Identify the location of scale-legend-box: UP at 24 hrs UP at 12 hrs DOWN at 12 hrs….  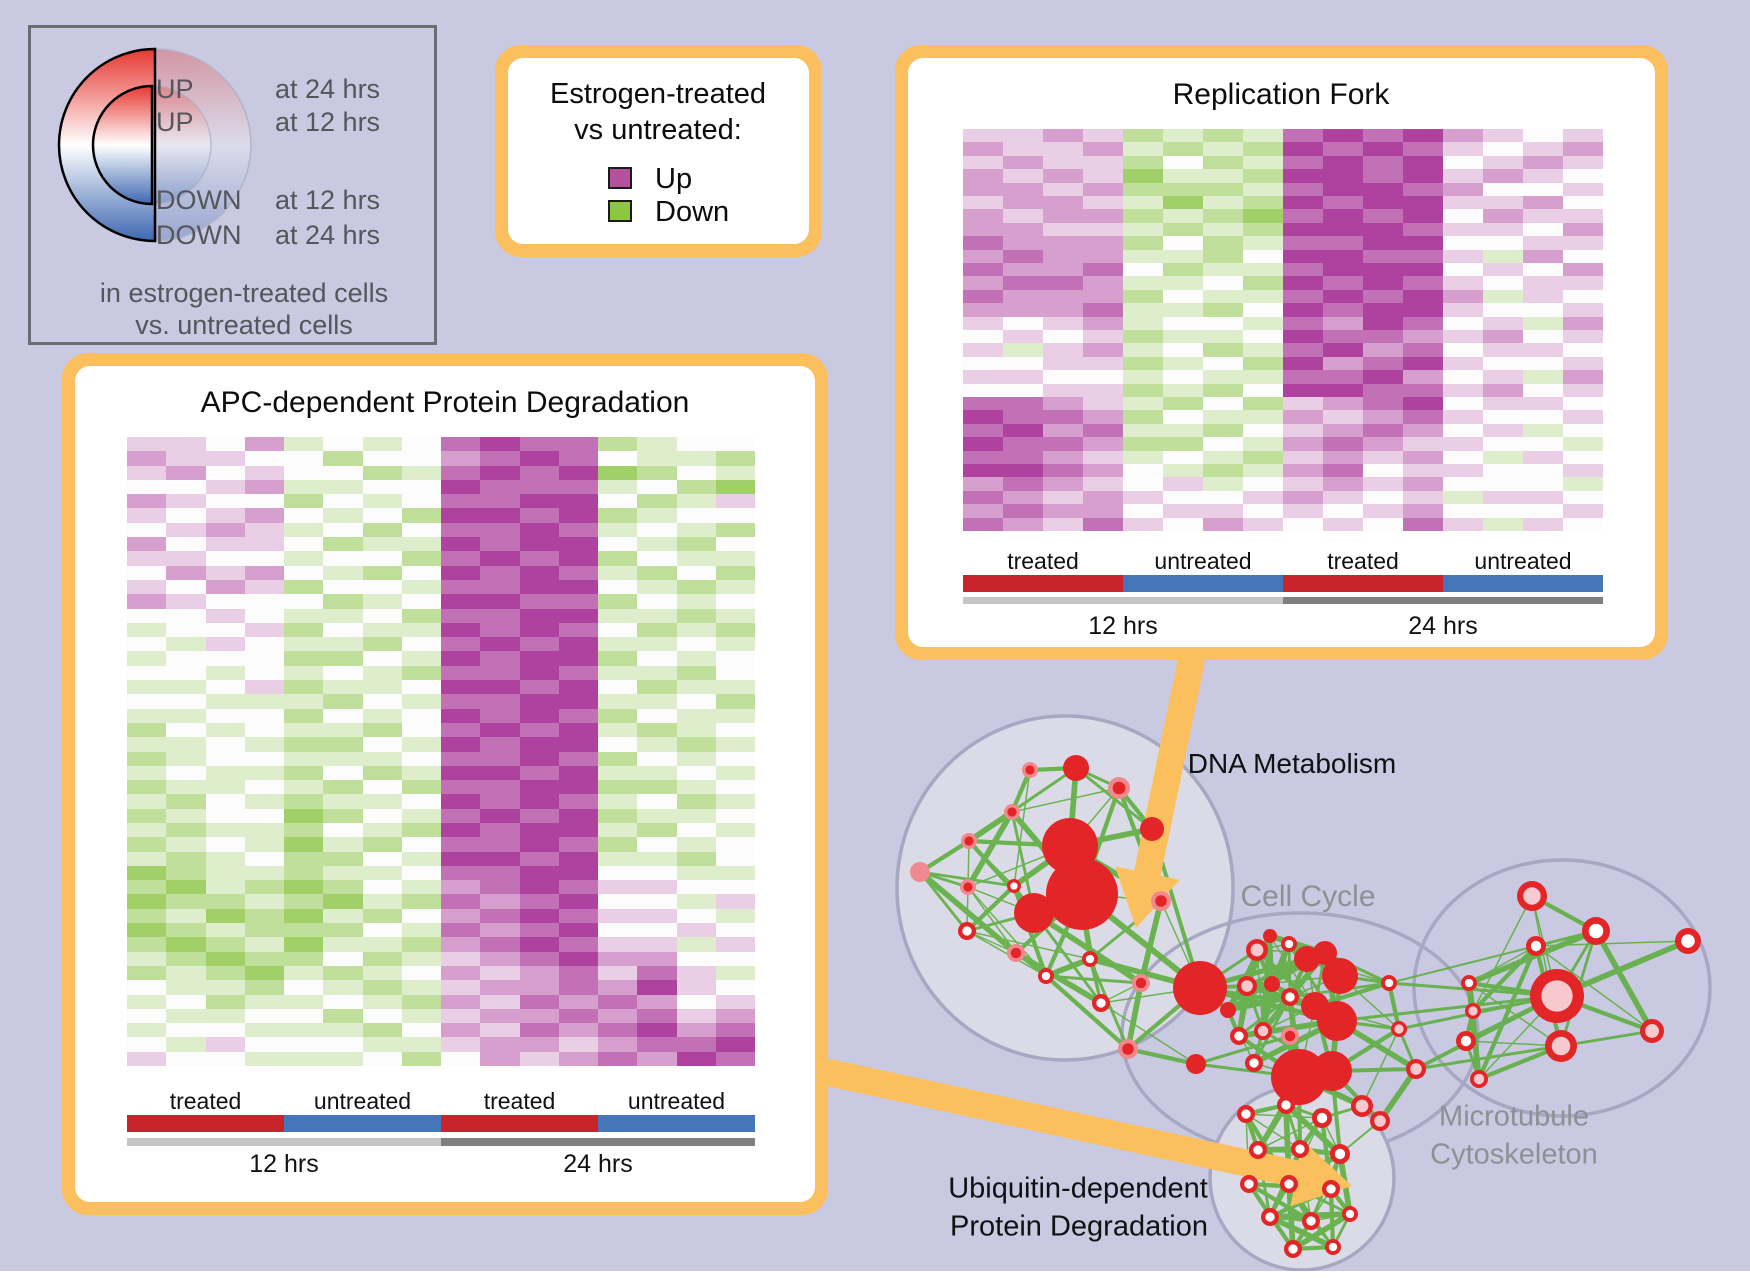
(232, 185).